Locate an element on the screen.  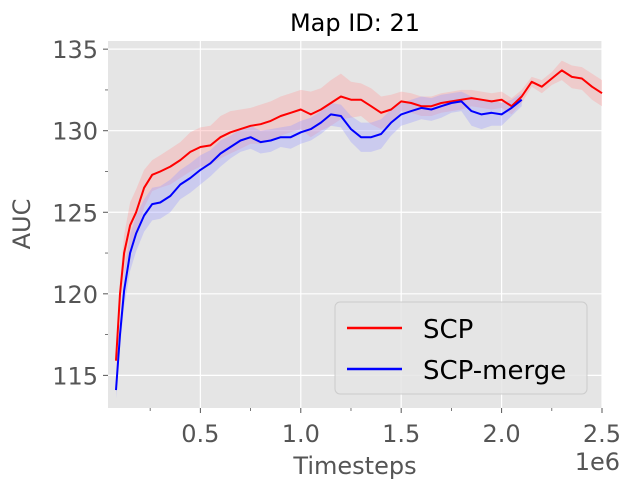
y-tick-label: 120 is located at coordinates (75, 295).